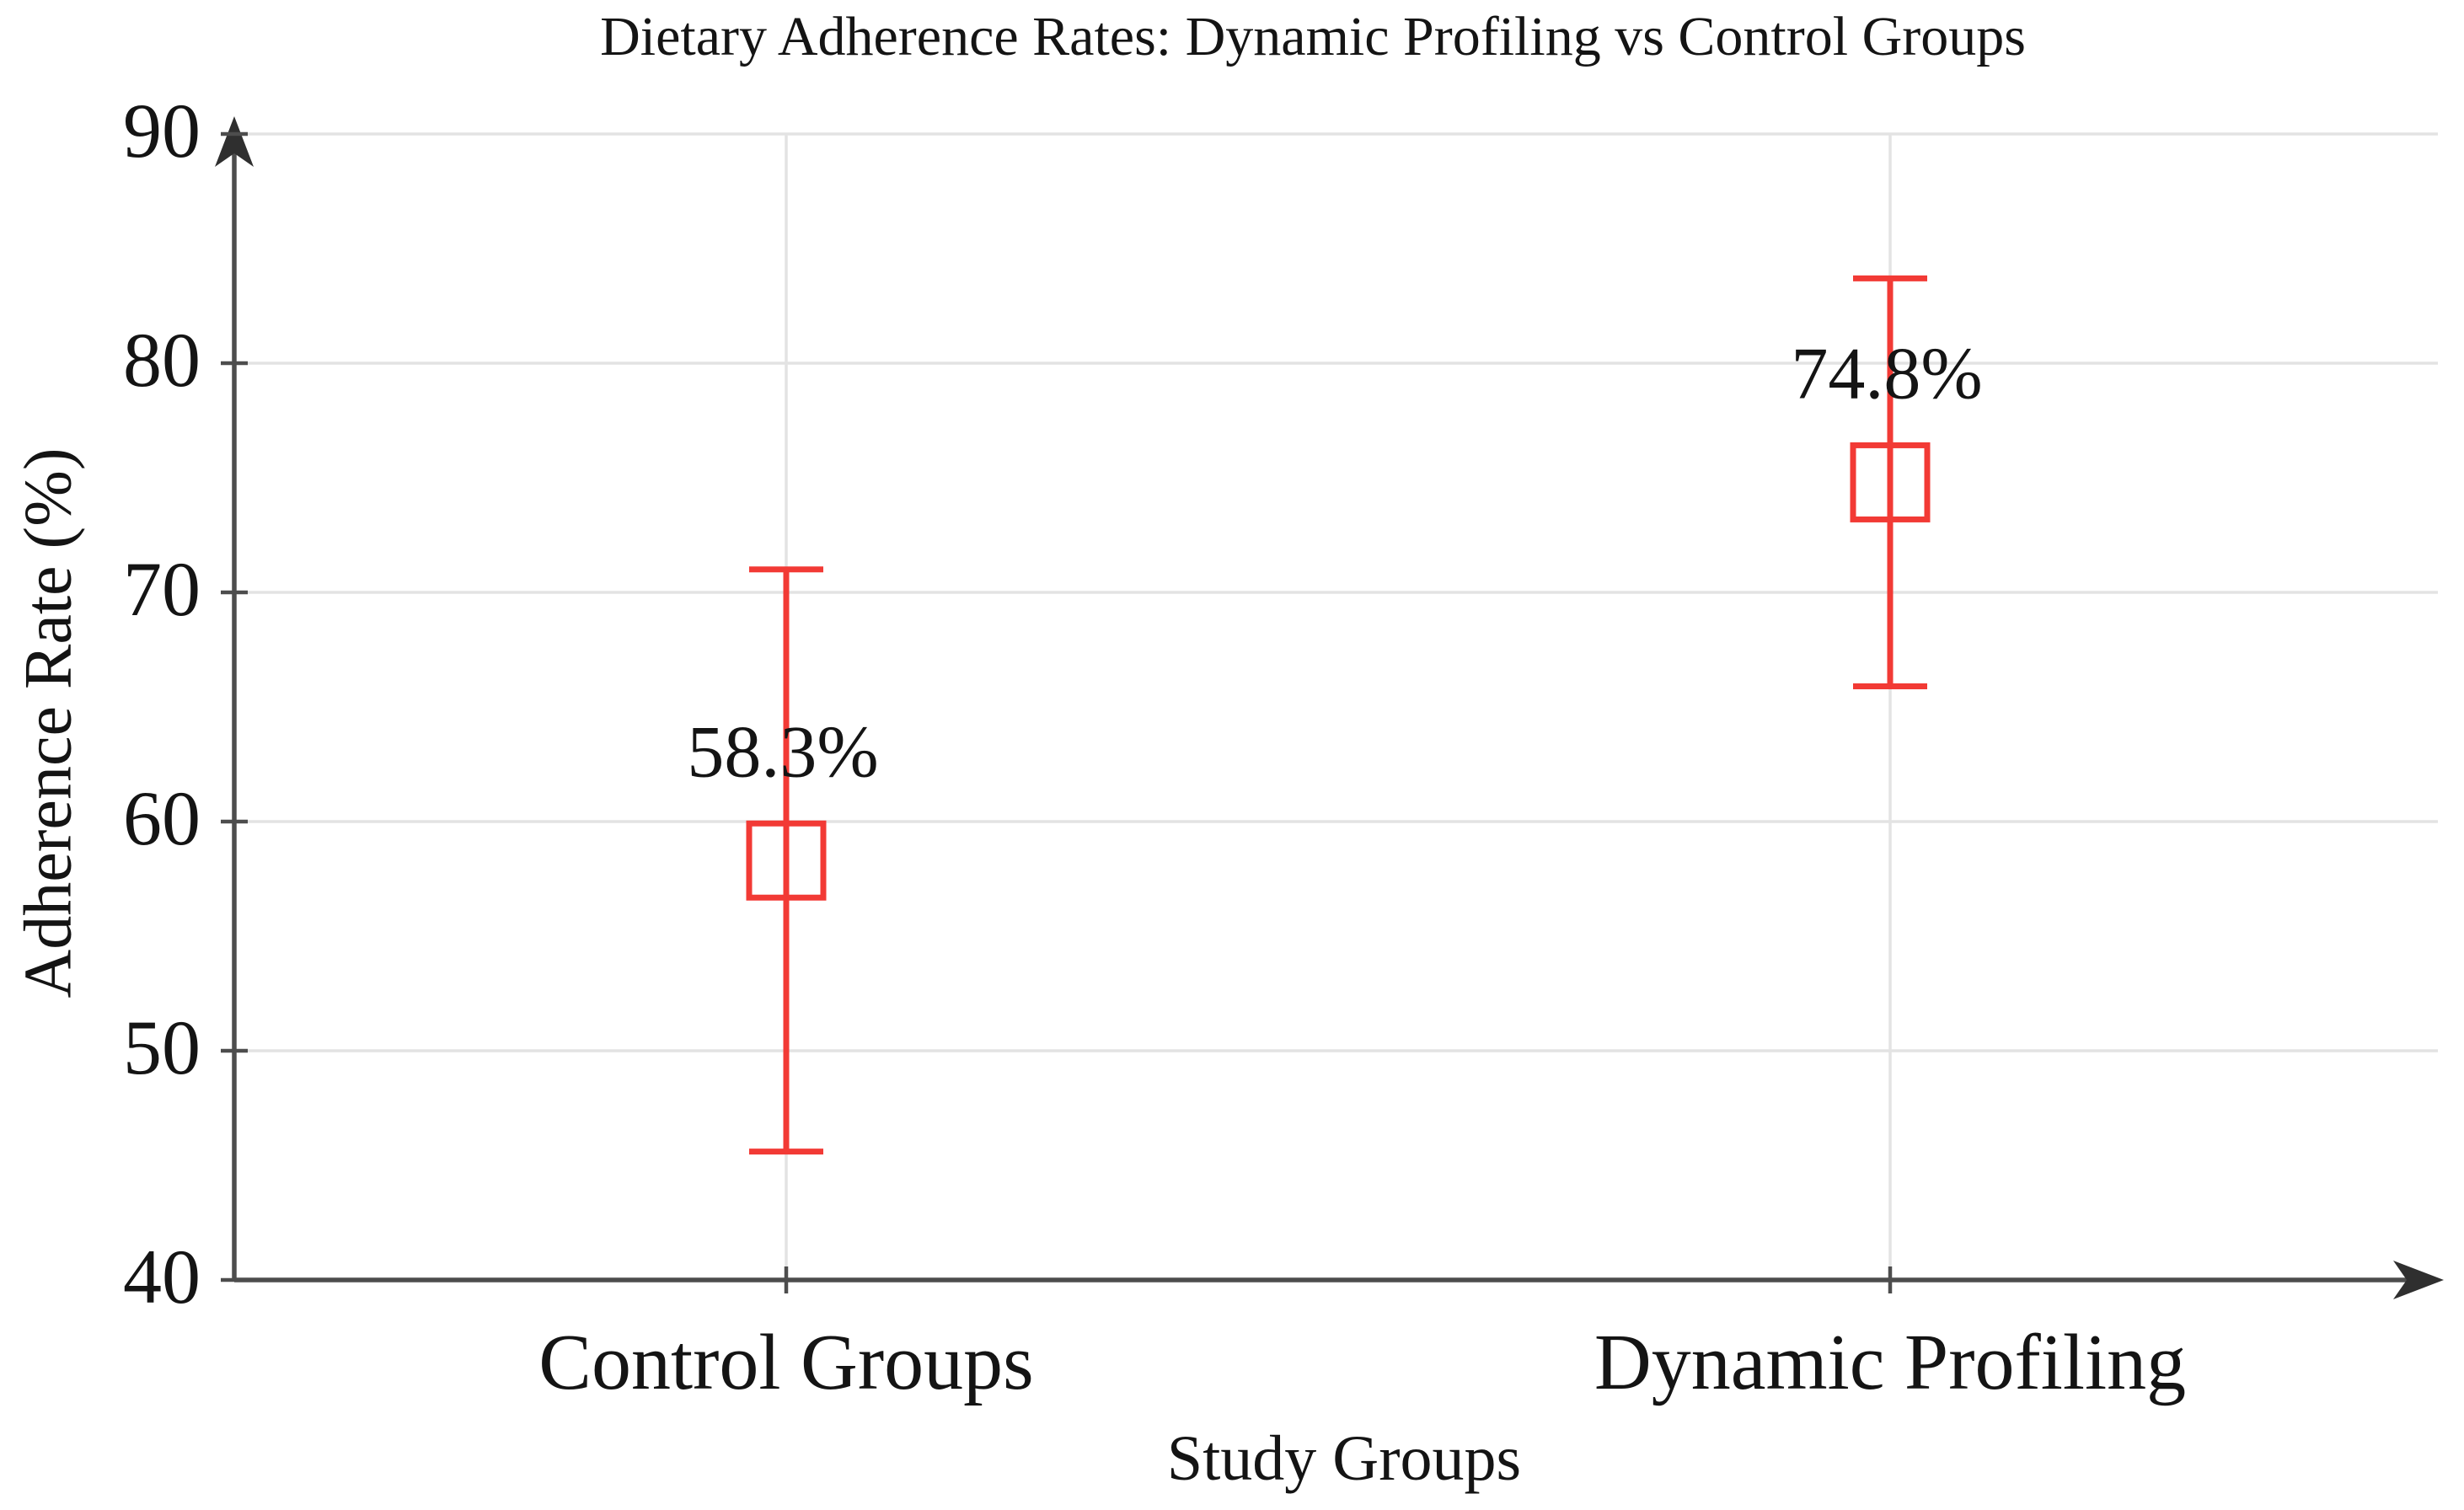 Image resolution: width=2464 pixels, height=1510 pixels. Describe the element at coordinates (1887, 374) in the screenshot. I see `data-value-label: 74.8%` at that location.